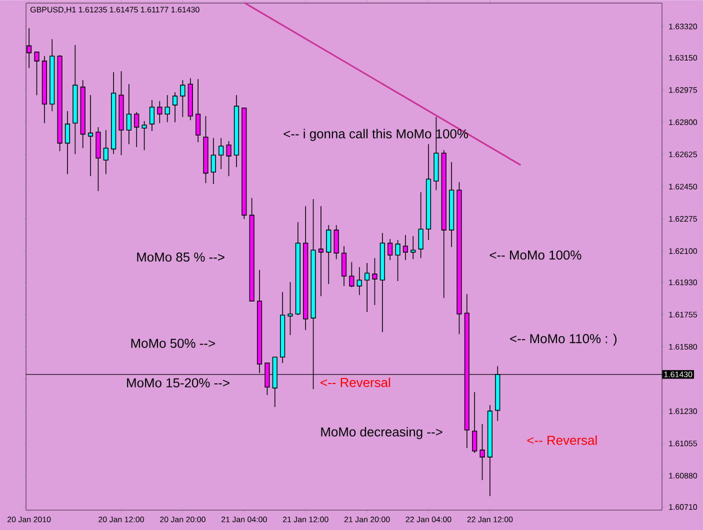 The height and width of the screenshot is (530, 703). Describe the element at coordinates (180, 257) in the screenshot. I see `annotation: MoMo 85 % -->` at that location.